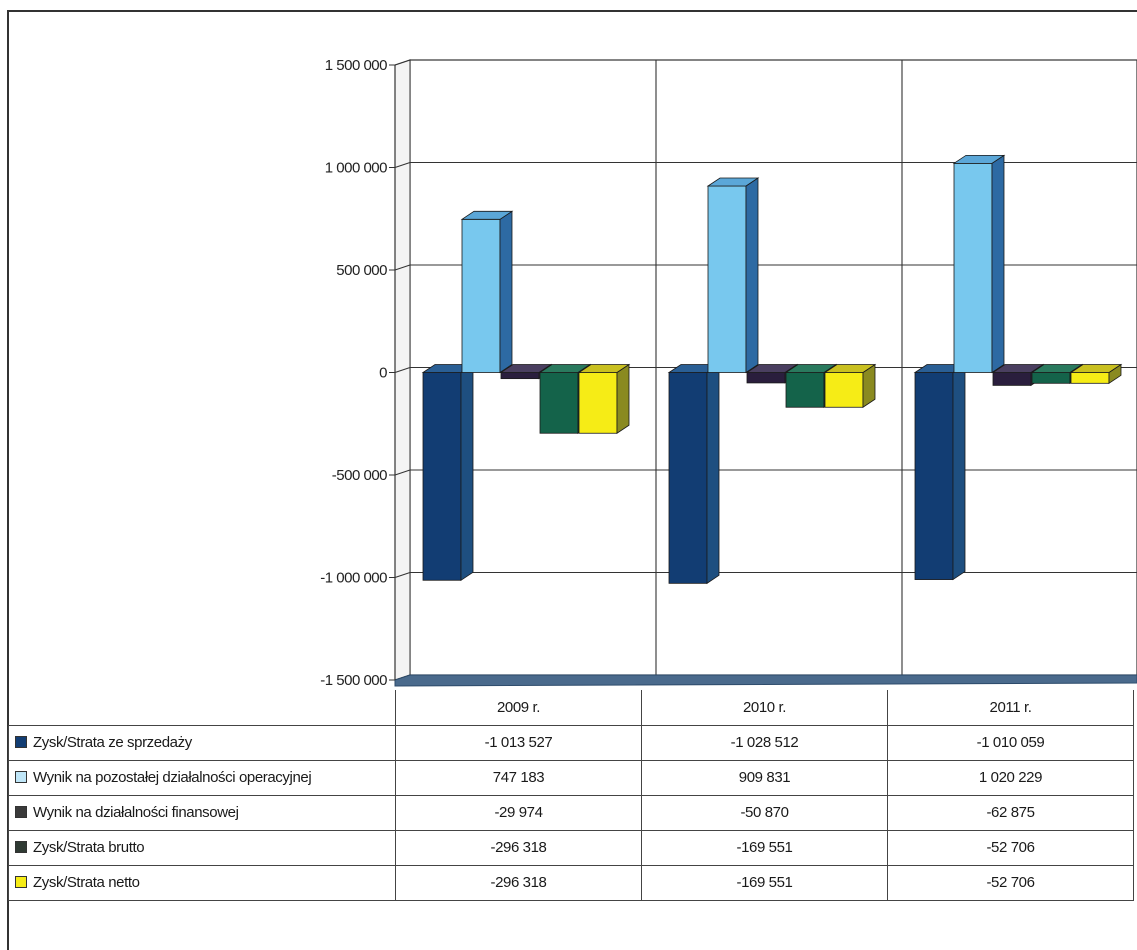 The image size is (1137, 950). I want to click on data-label: 747 183, so click(518, 777).